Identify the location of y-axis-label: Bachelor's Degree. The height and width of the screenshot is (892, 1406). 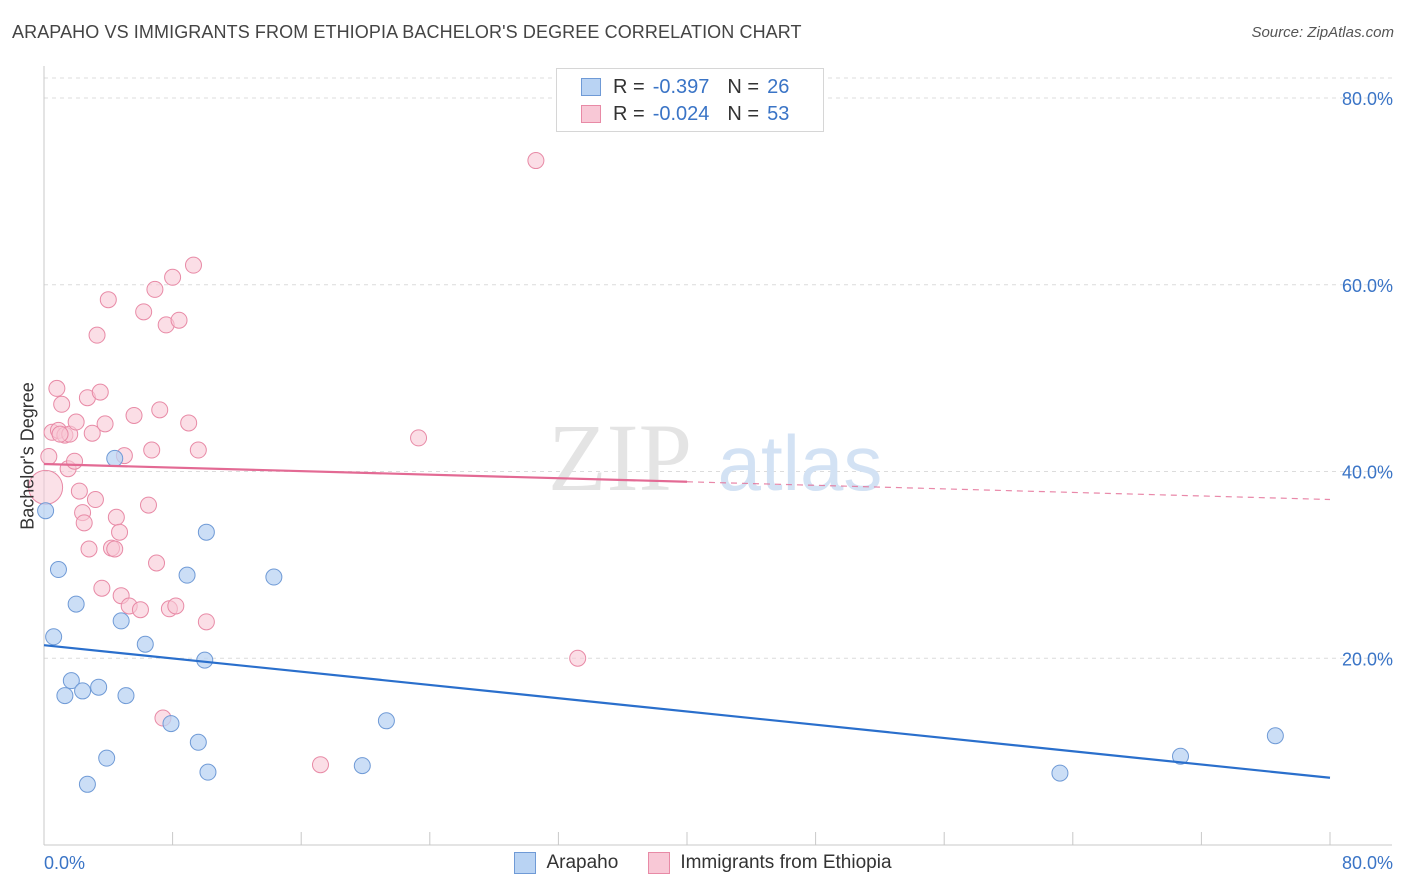
(27, 456).